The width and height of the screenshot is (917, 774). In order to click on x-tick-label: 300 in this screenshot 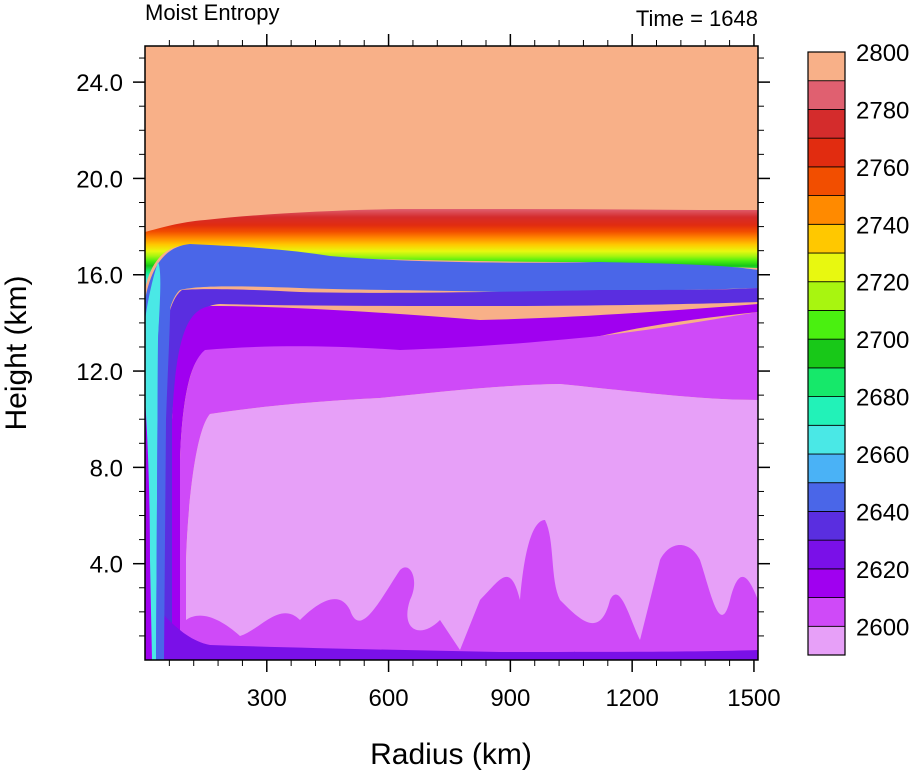, I will do `click(267, 698)`.